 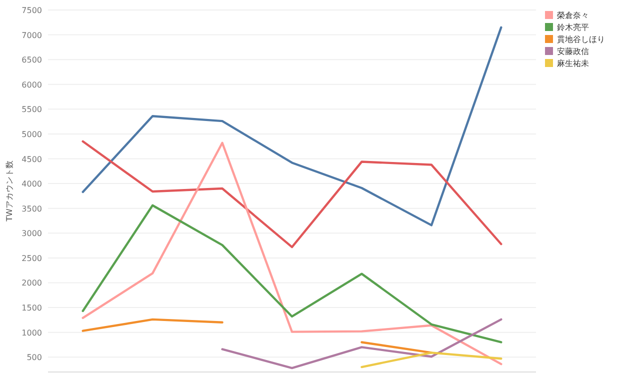 I want to click on y-tick-label: 5500, so click(x=32, y=109).